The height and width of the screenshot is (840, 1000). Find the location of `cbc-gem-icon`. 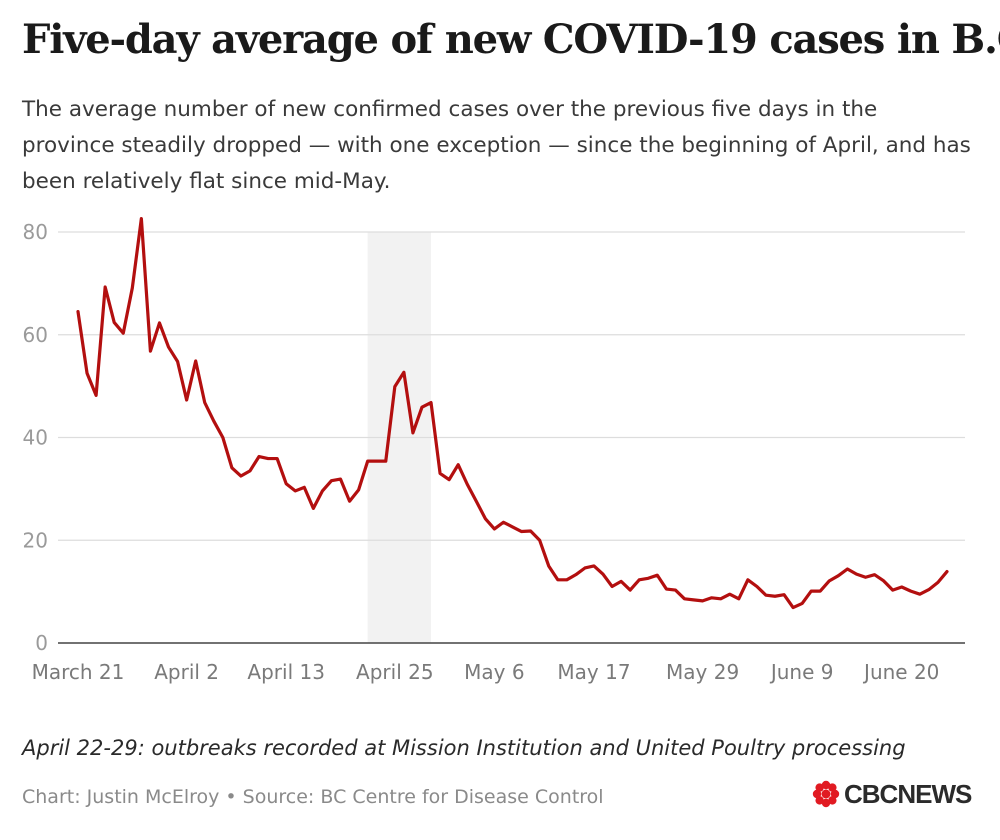

cbc-gem-icon is located at coordinates (826, 794).